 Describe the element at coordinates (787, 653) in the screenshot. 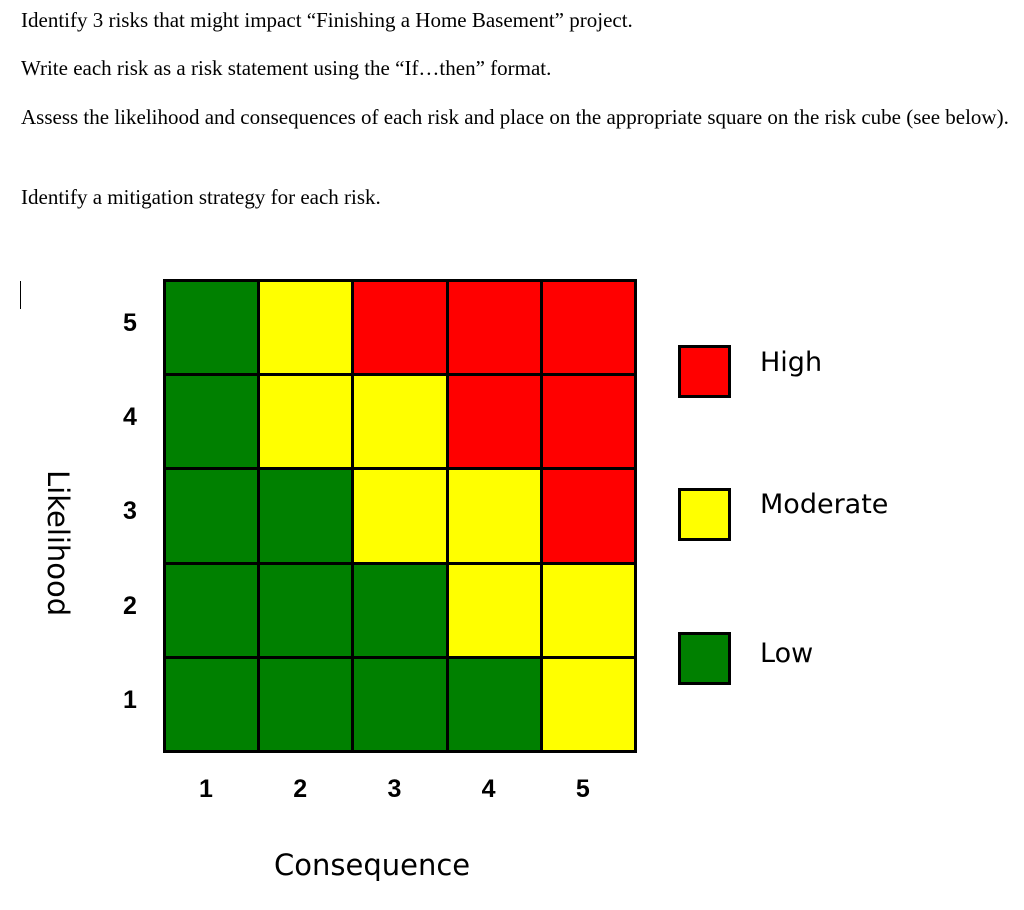

I see `legend-label-low: Low` at that location.